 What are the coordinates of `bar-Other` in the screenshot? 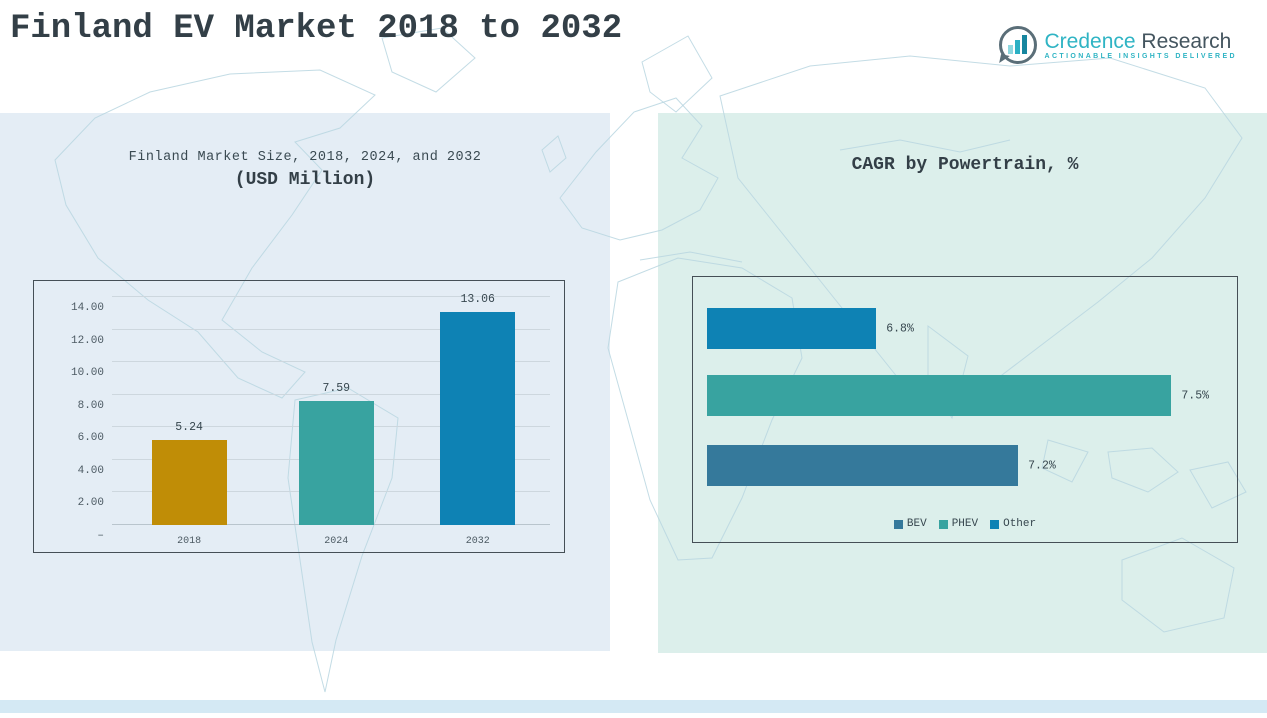 It's located at (792, 328).